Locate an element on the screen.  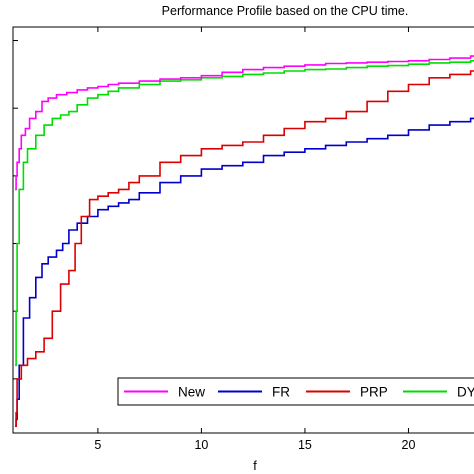
x-tick-label: 10 is located at coordinates (201, 445).